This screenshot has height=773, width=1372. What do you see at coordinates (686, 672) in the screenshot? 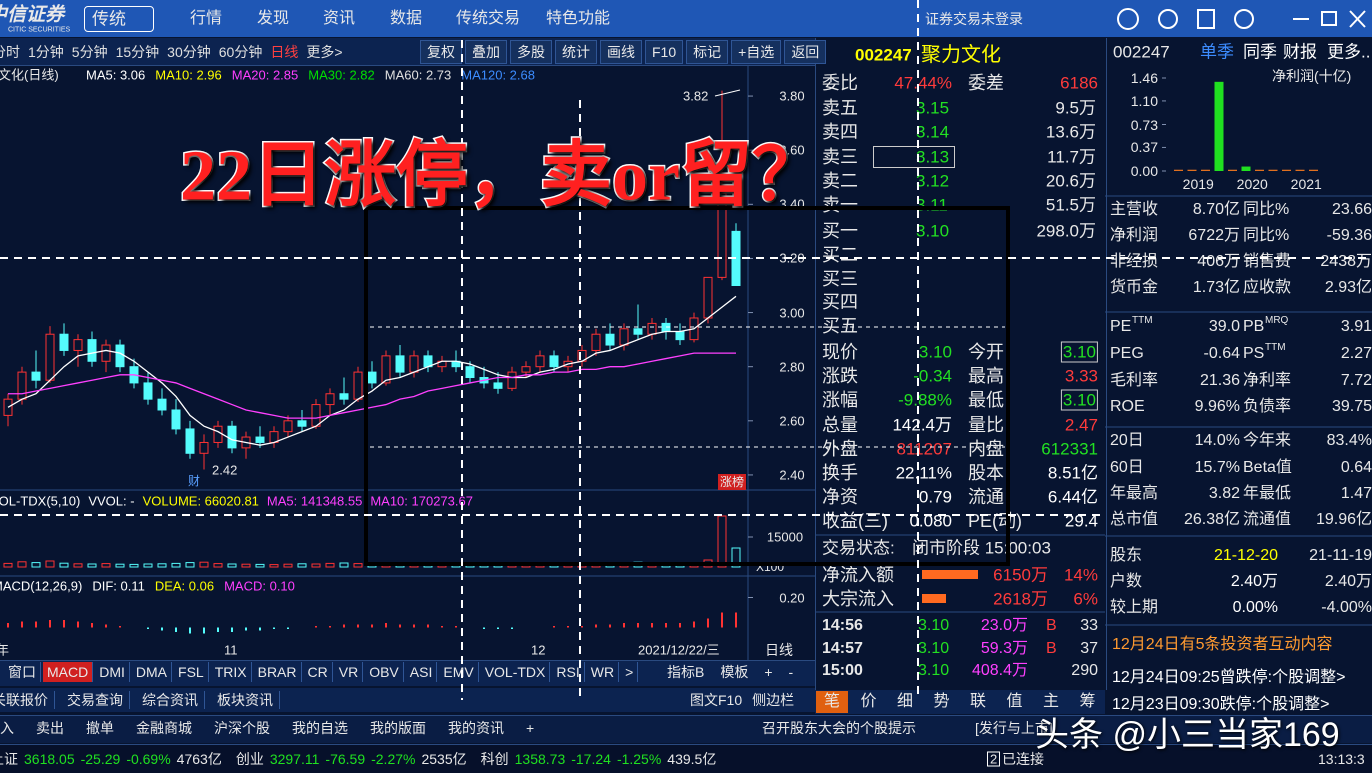
I see `indicator-button: 指标B` at bounding box center [686, 672].